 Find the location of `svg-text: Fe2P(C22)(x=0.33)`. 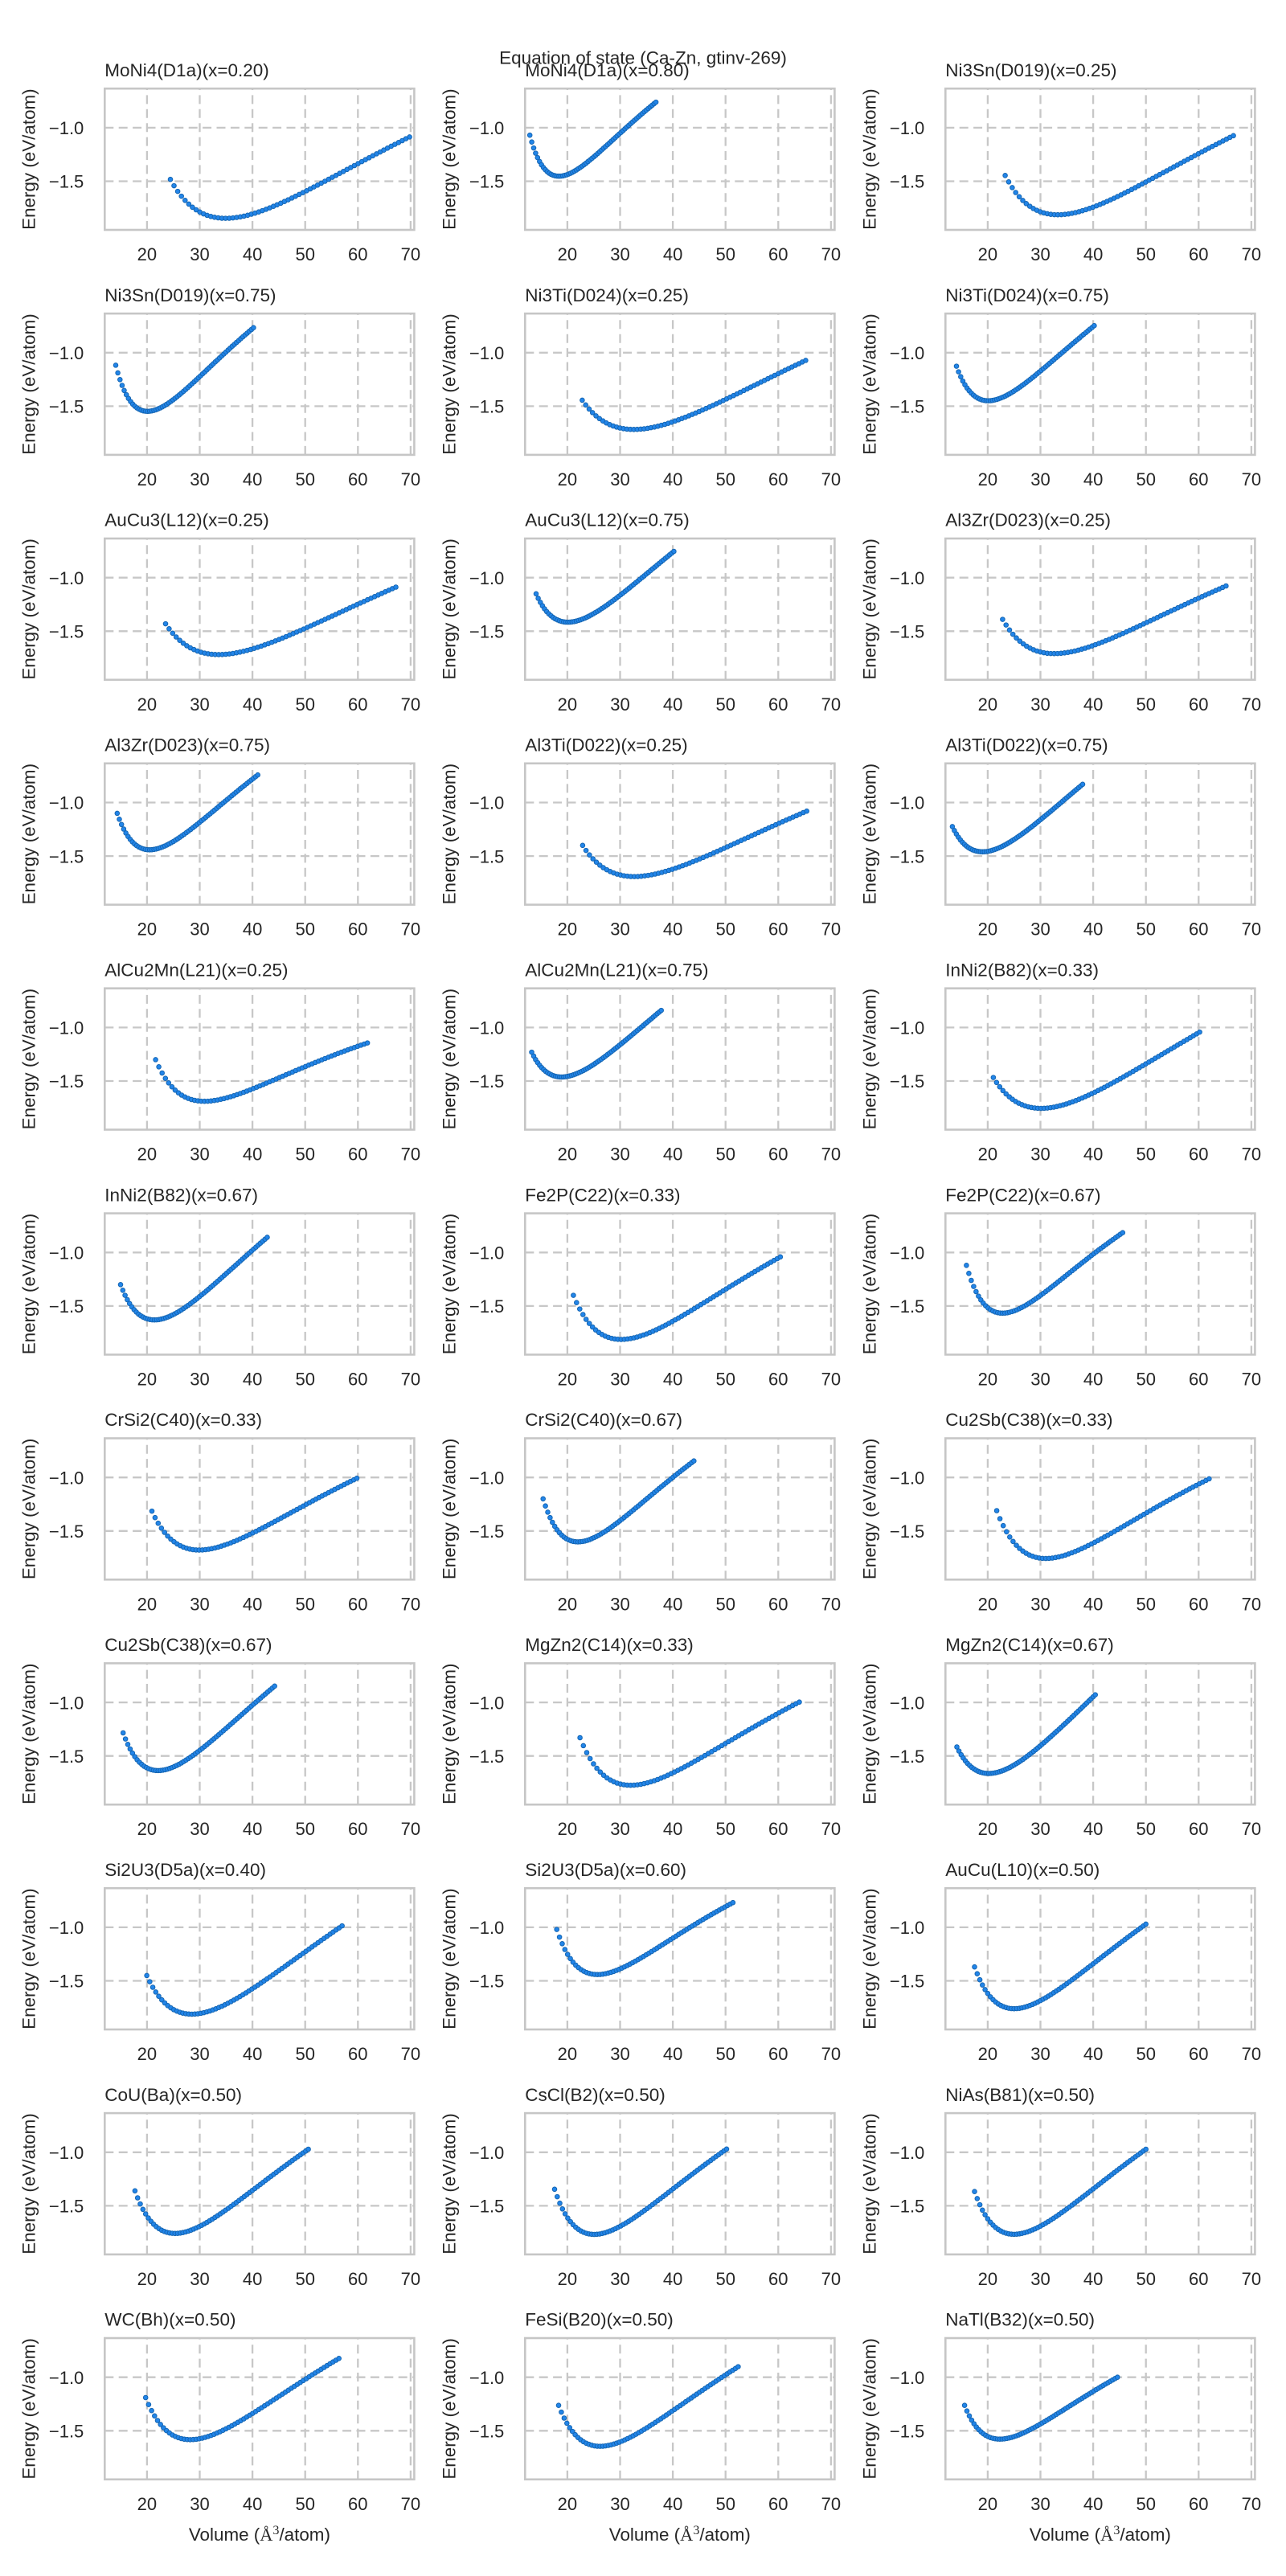

svg-text: Fe2P(C22)(x=0.33) is located at coordinates (602, 1195).